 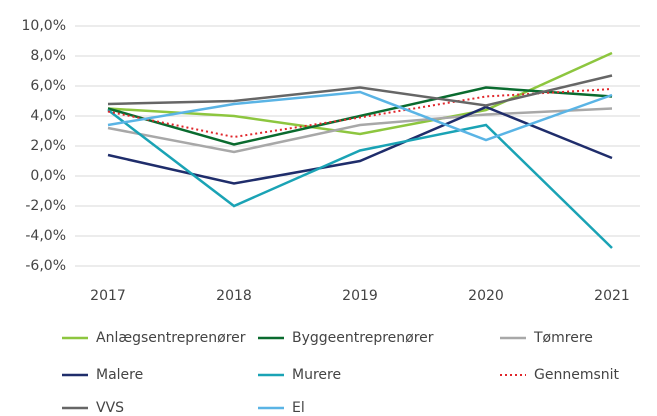 What do you see at coordinates (48, 86) in the screenshot?
I see `y-tick-label: 6,0%` at bounding box center [48, 86].